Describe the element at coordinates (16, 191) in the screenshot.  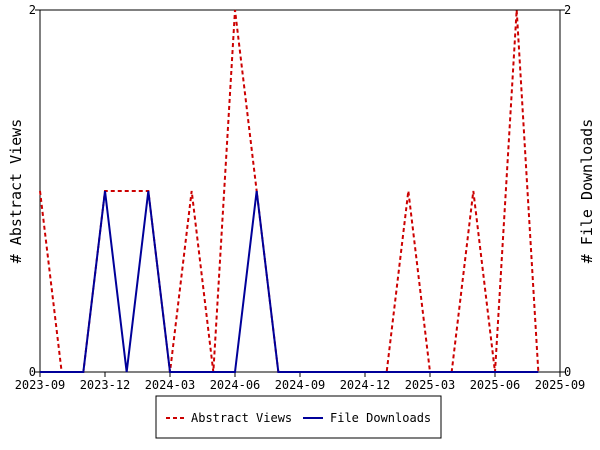
I see `y-axis-label: # Abstract Views` at that location.